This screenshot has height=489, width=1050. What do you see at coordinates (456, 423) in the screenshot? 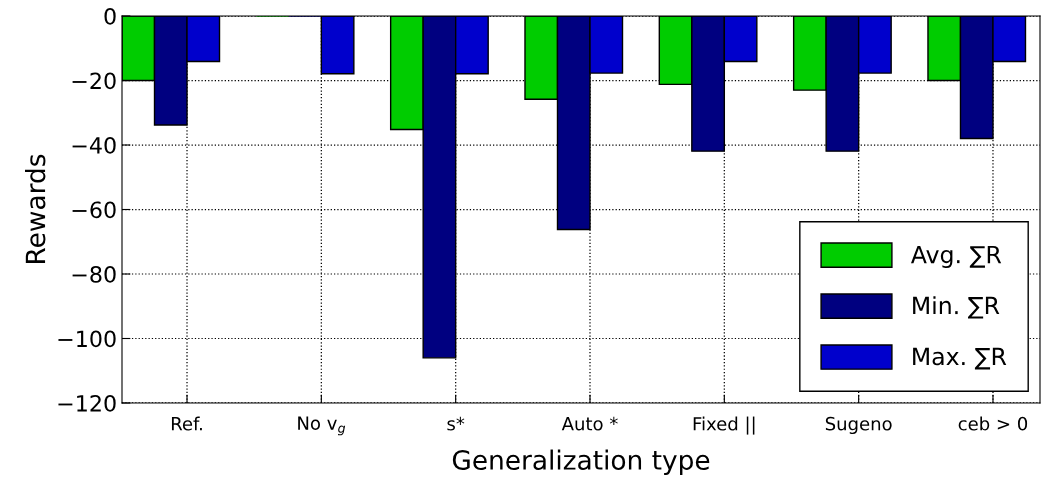
I see `x-tick-label: s*` at bounding box center [456, 423].